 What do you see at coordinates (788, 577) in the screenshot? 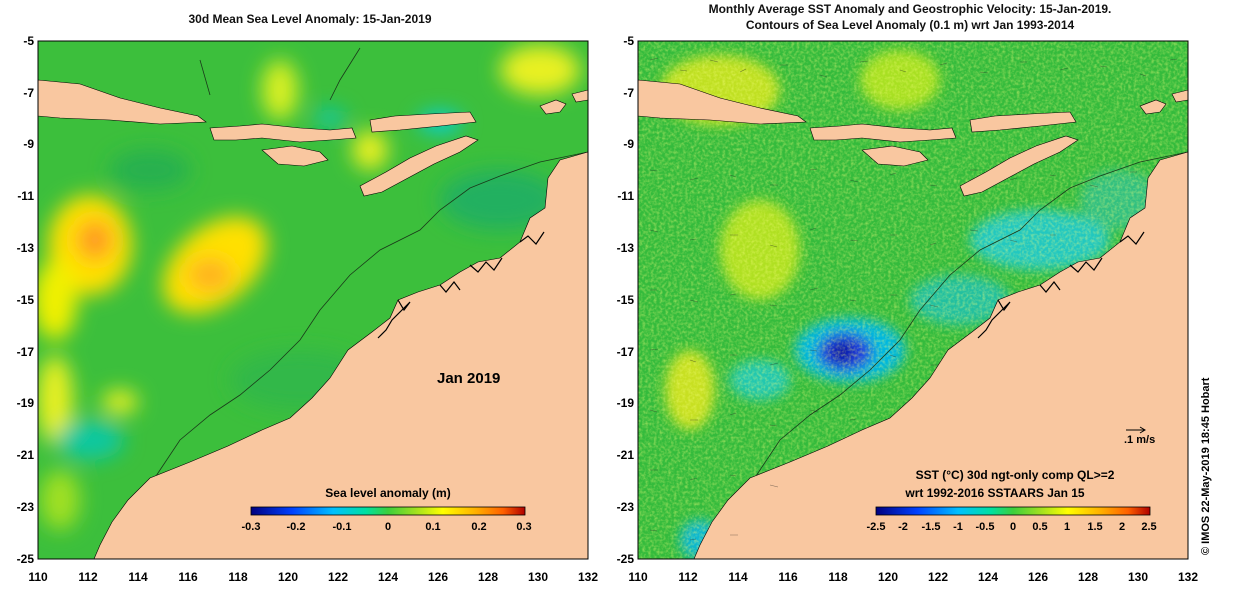
I see `right-x-tick: 116` at bounding box center [788, 577].